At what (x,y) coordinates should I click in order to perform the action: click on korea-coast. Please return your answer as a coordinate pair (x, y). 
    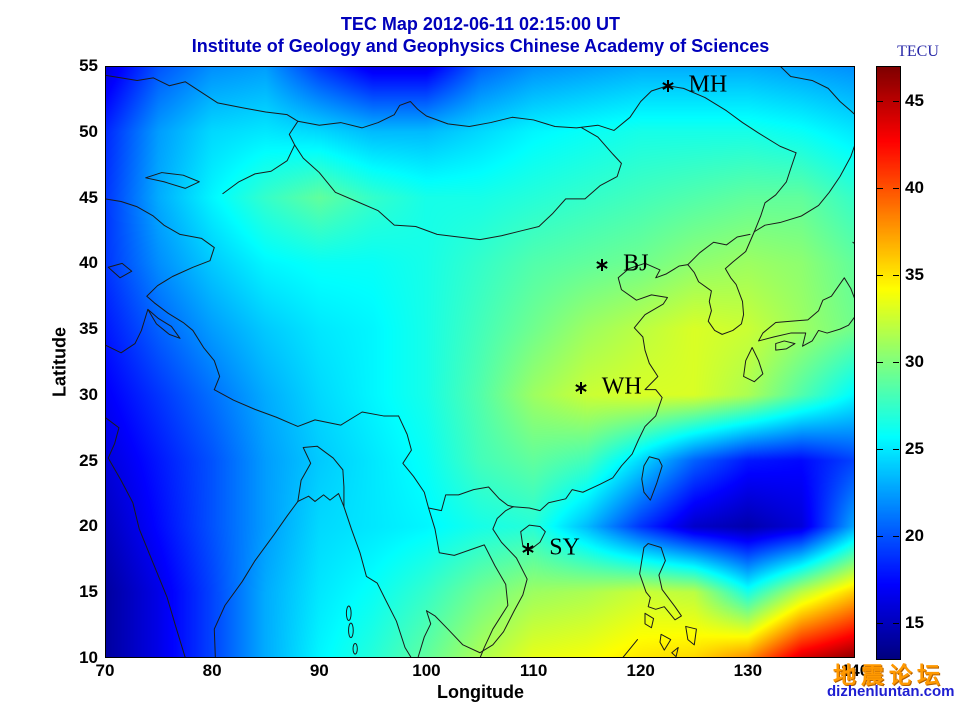
    Looking at the image, I should click on (721, 283).